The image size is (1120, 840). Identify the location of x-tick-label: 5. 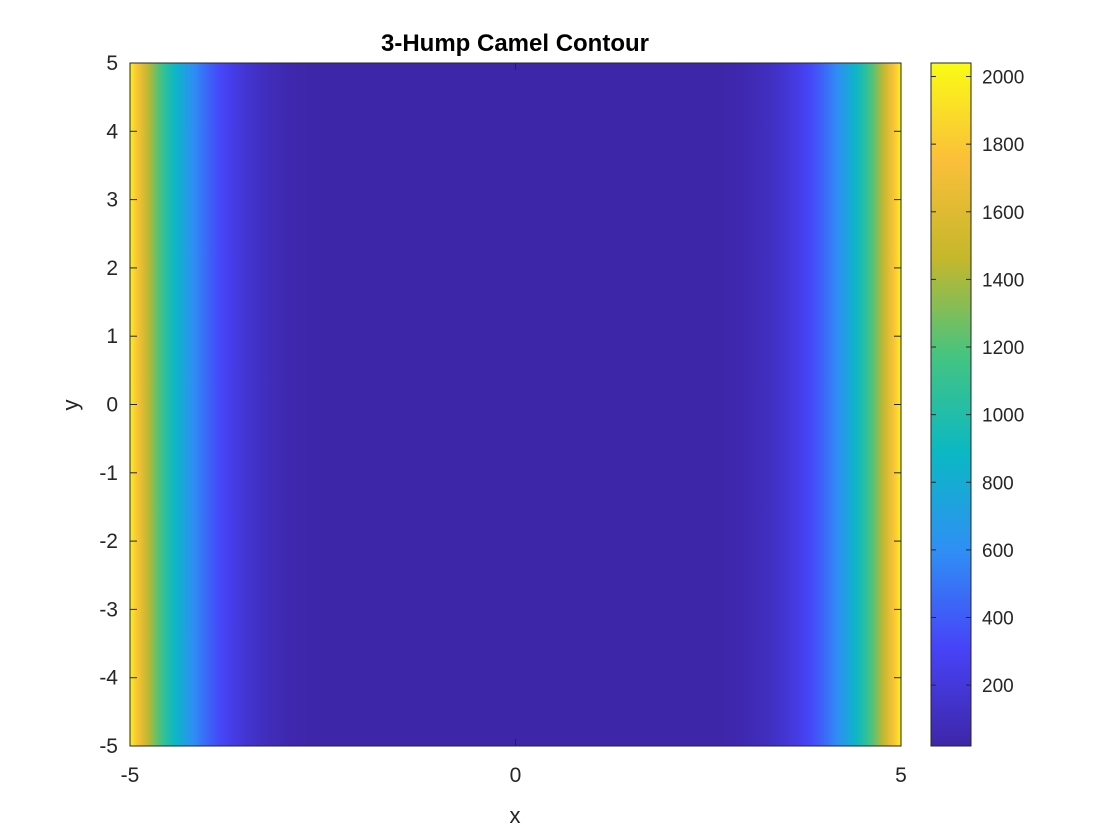
(901, 775).